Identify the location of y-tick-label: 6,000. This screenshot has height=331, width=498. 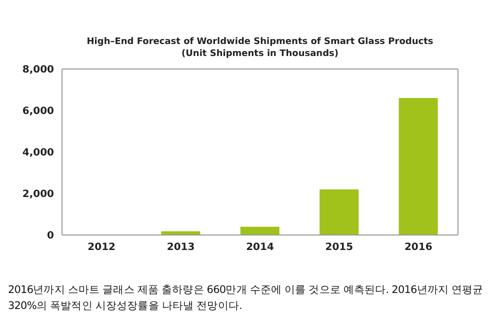
(38, 112).